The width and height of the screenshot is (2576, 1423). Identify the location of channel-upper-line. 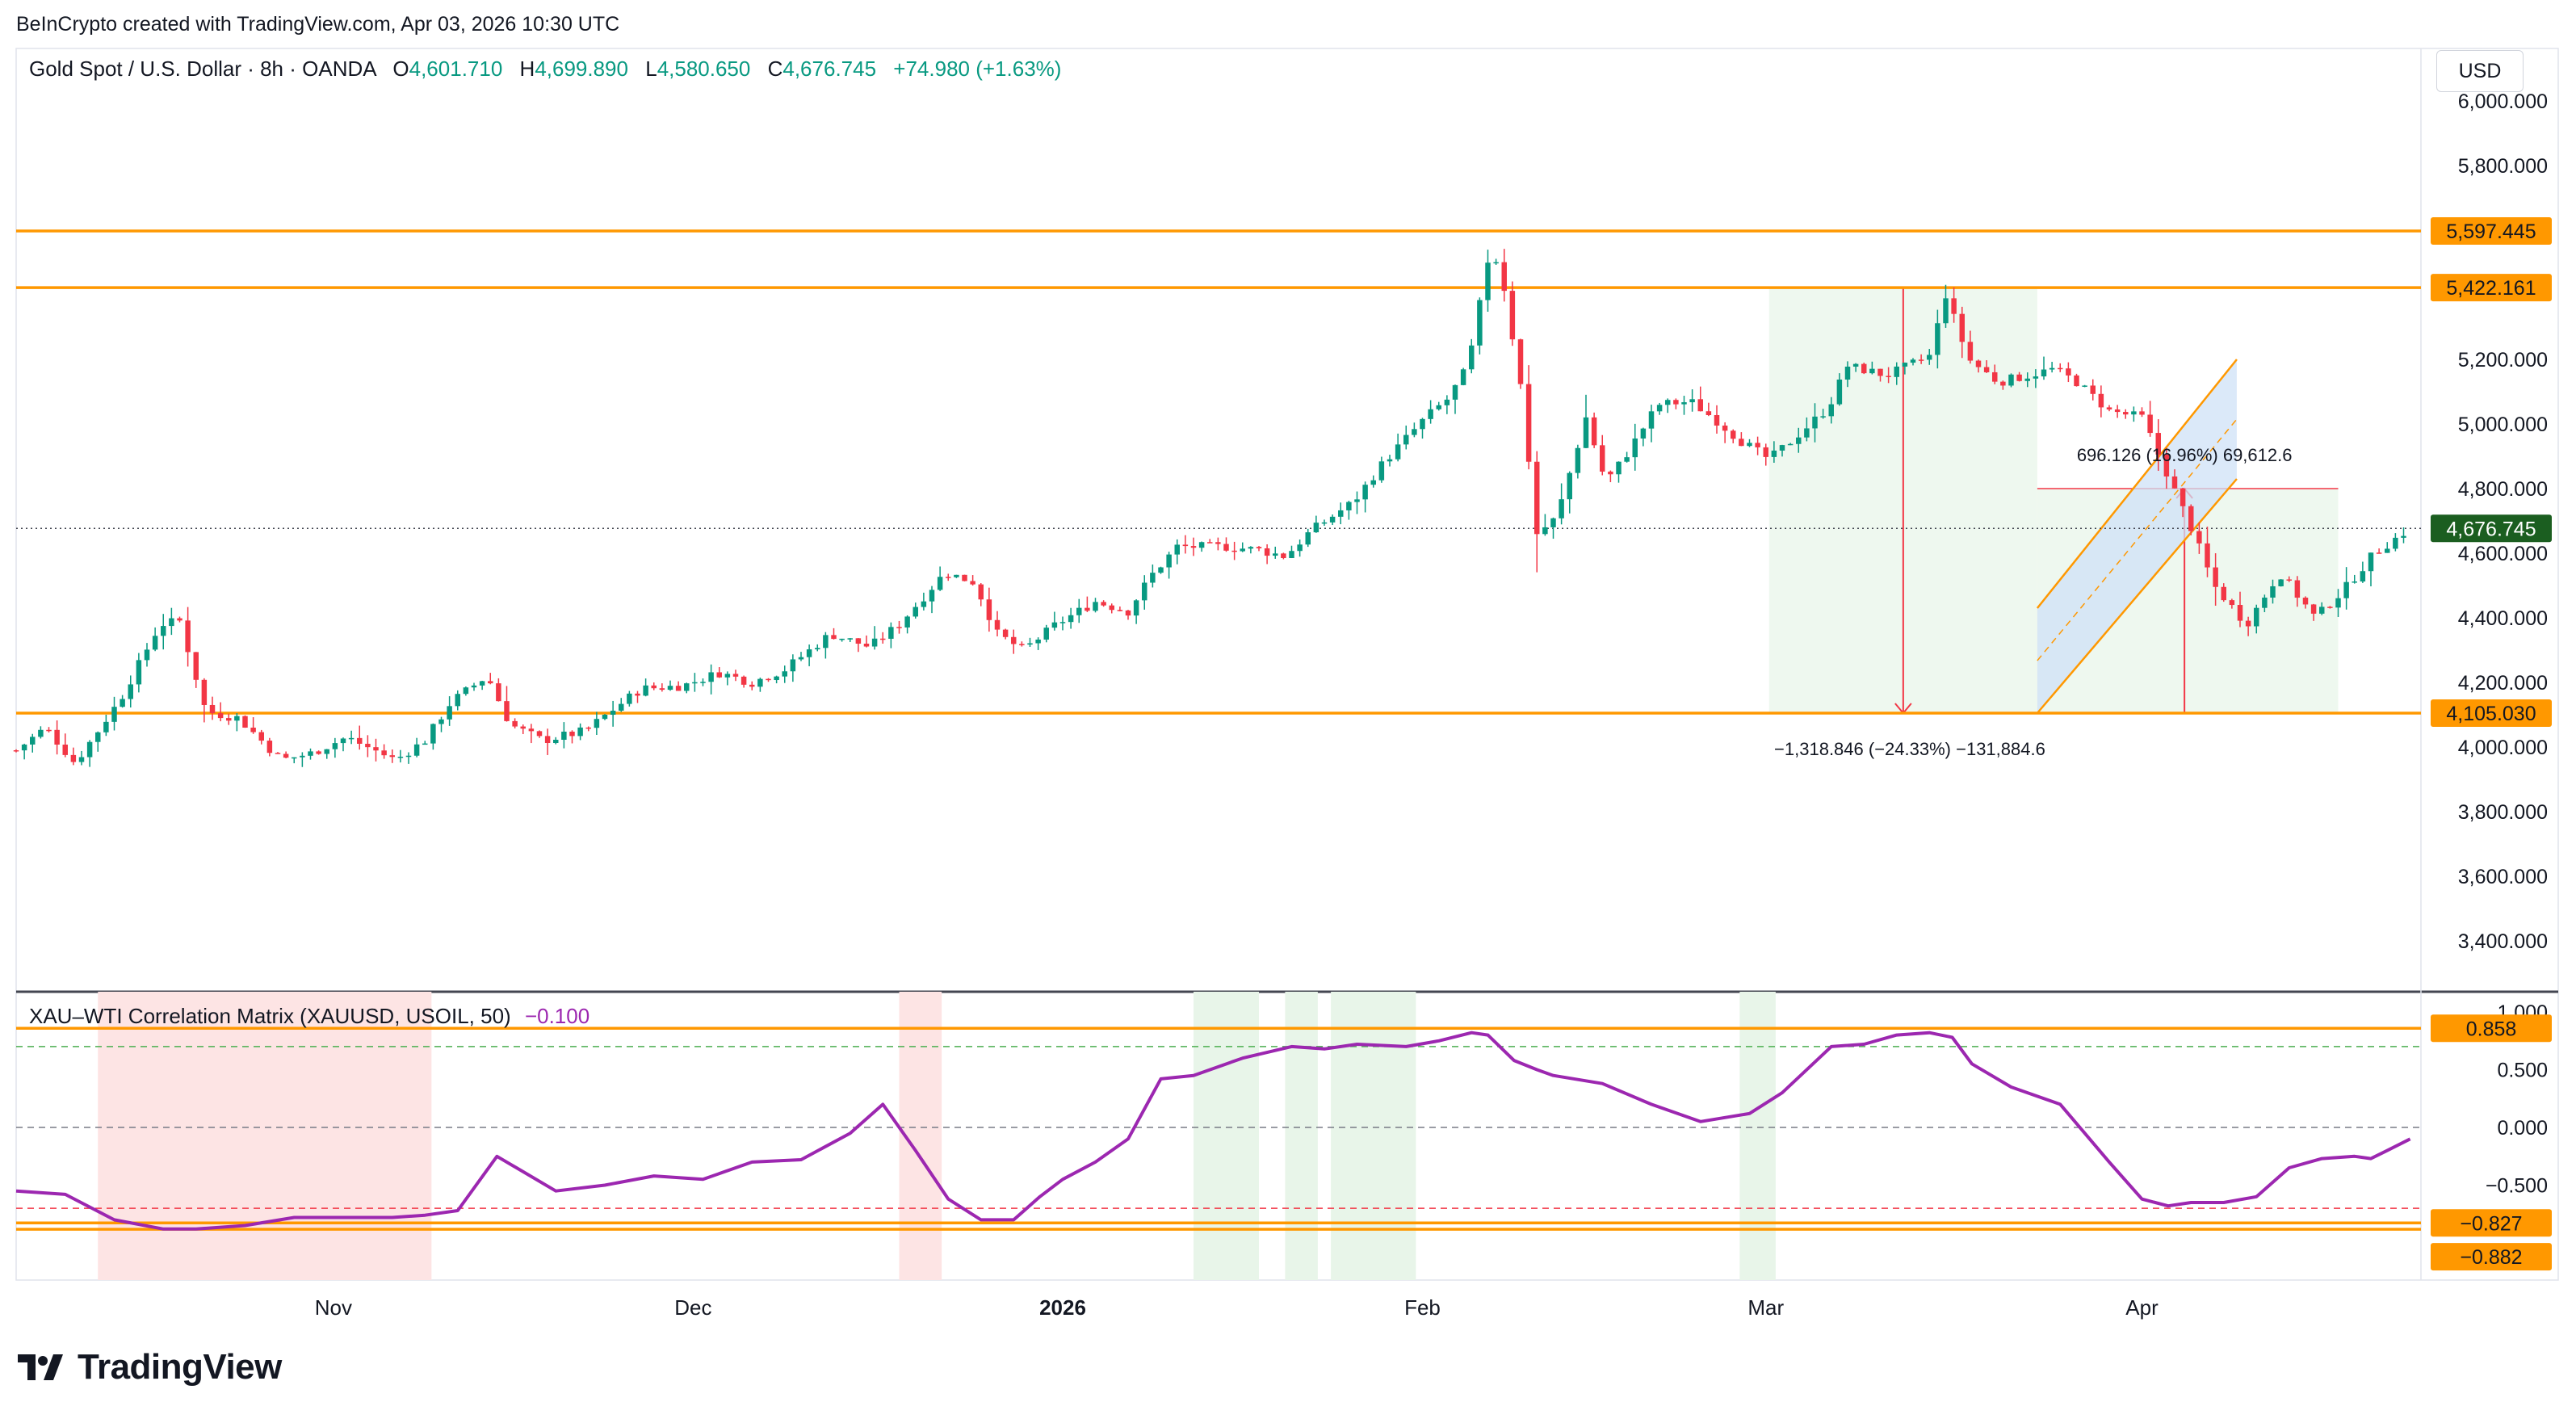
(2137, 484).